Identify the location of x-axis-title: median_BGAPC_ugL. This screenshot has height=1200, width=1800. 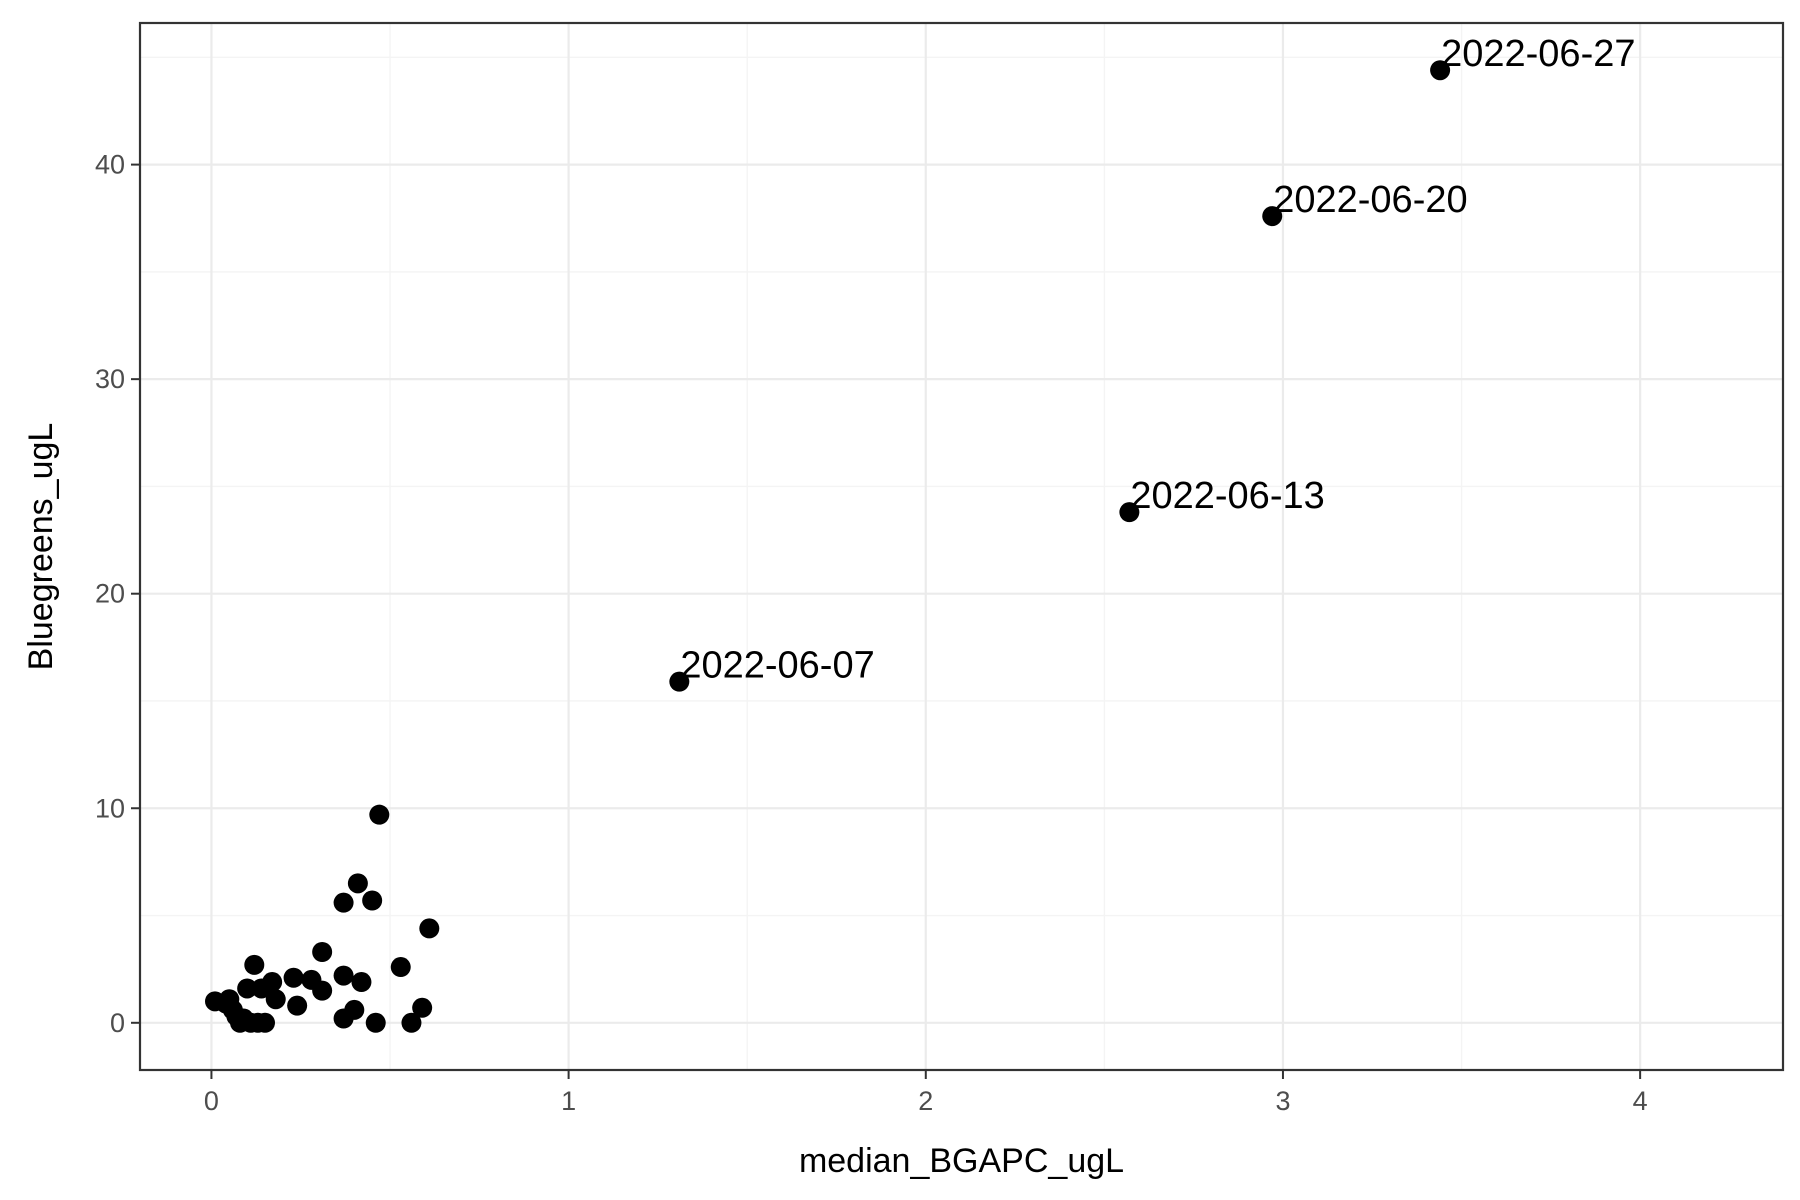
(961, 1161).